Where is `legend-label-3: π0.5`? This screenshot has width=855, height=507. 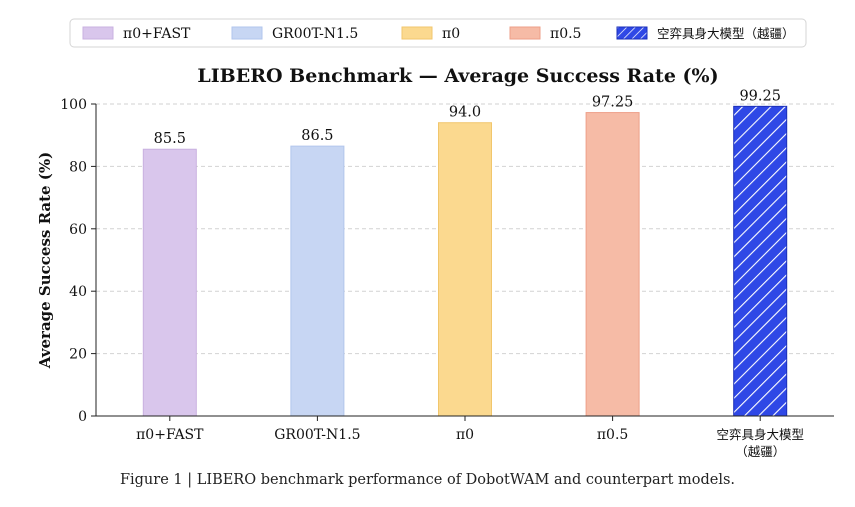
legend-label-3: π0.5 is located at coordinates (565, 34).